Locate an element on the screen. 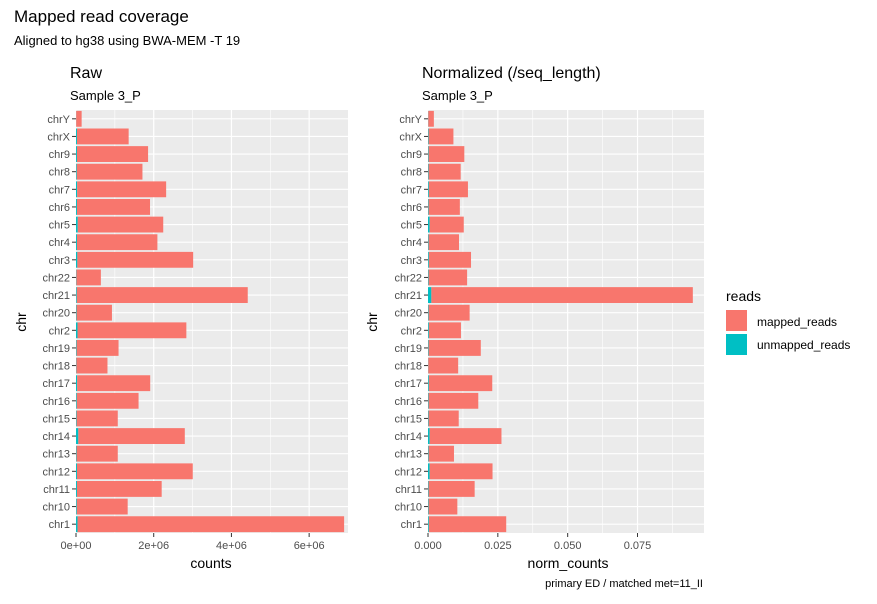 The width and height of the screenshot is (877, 604). legend: reads mapped_reads unmapped_reads is located at coordinates (788, 321).